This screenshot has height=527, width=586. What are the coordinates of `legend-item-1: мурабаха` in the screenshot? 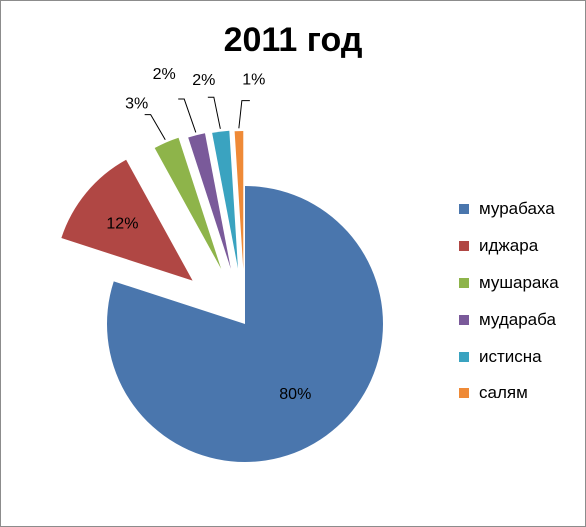 It's located at (522, 209).